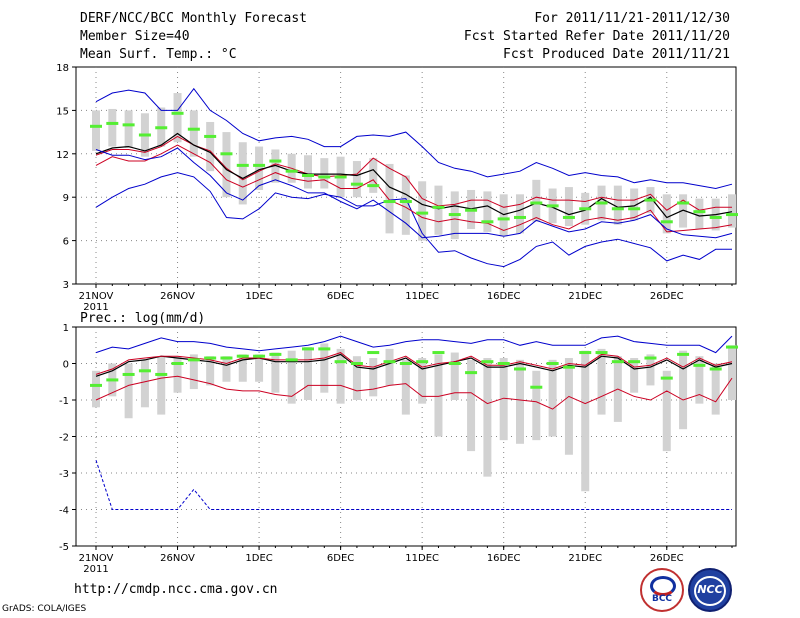 This screenshot has width=800, height=618. What do you see at coordinates (62, 68) in the screenshot?
I see `y-tick-label: 18` at bounding box center [62, 68].